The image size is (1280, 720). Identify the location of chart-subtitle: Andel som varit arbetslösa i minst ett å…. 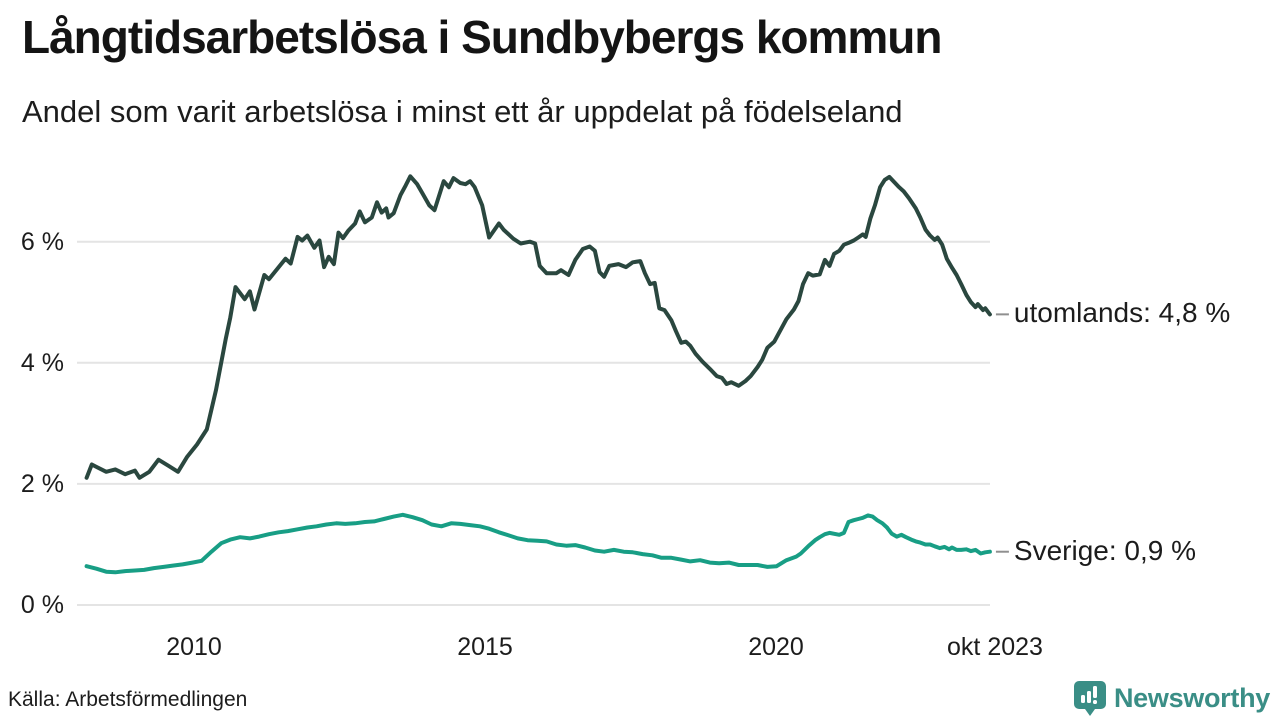
(462, 111).